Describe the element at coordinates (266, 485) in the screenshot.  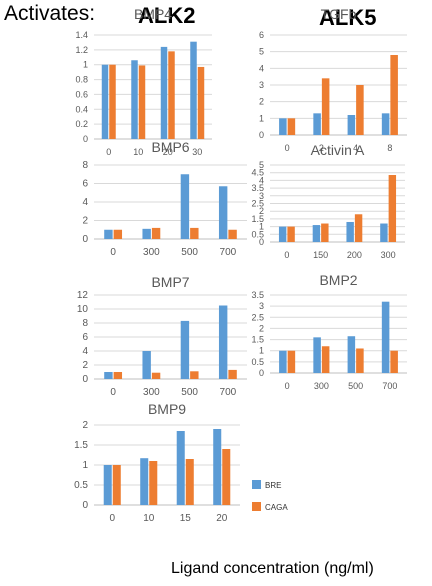
I see `legend-item-bre: BRE` at that location.